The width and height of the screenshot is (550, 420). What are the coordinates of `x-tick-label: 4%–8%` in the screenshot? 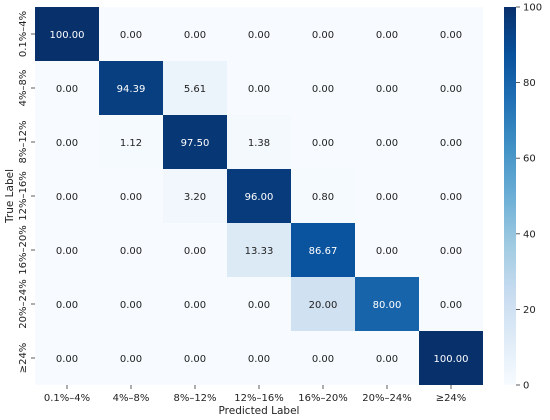 It's located at (131, 398).